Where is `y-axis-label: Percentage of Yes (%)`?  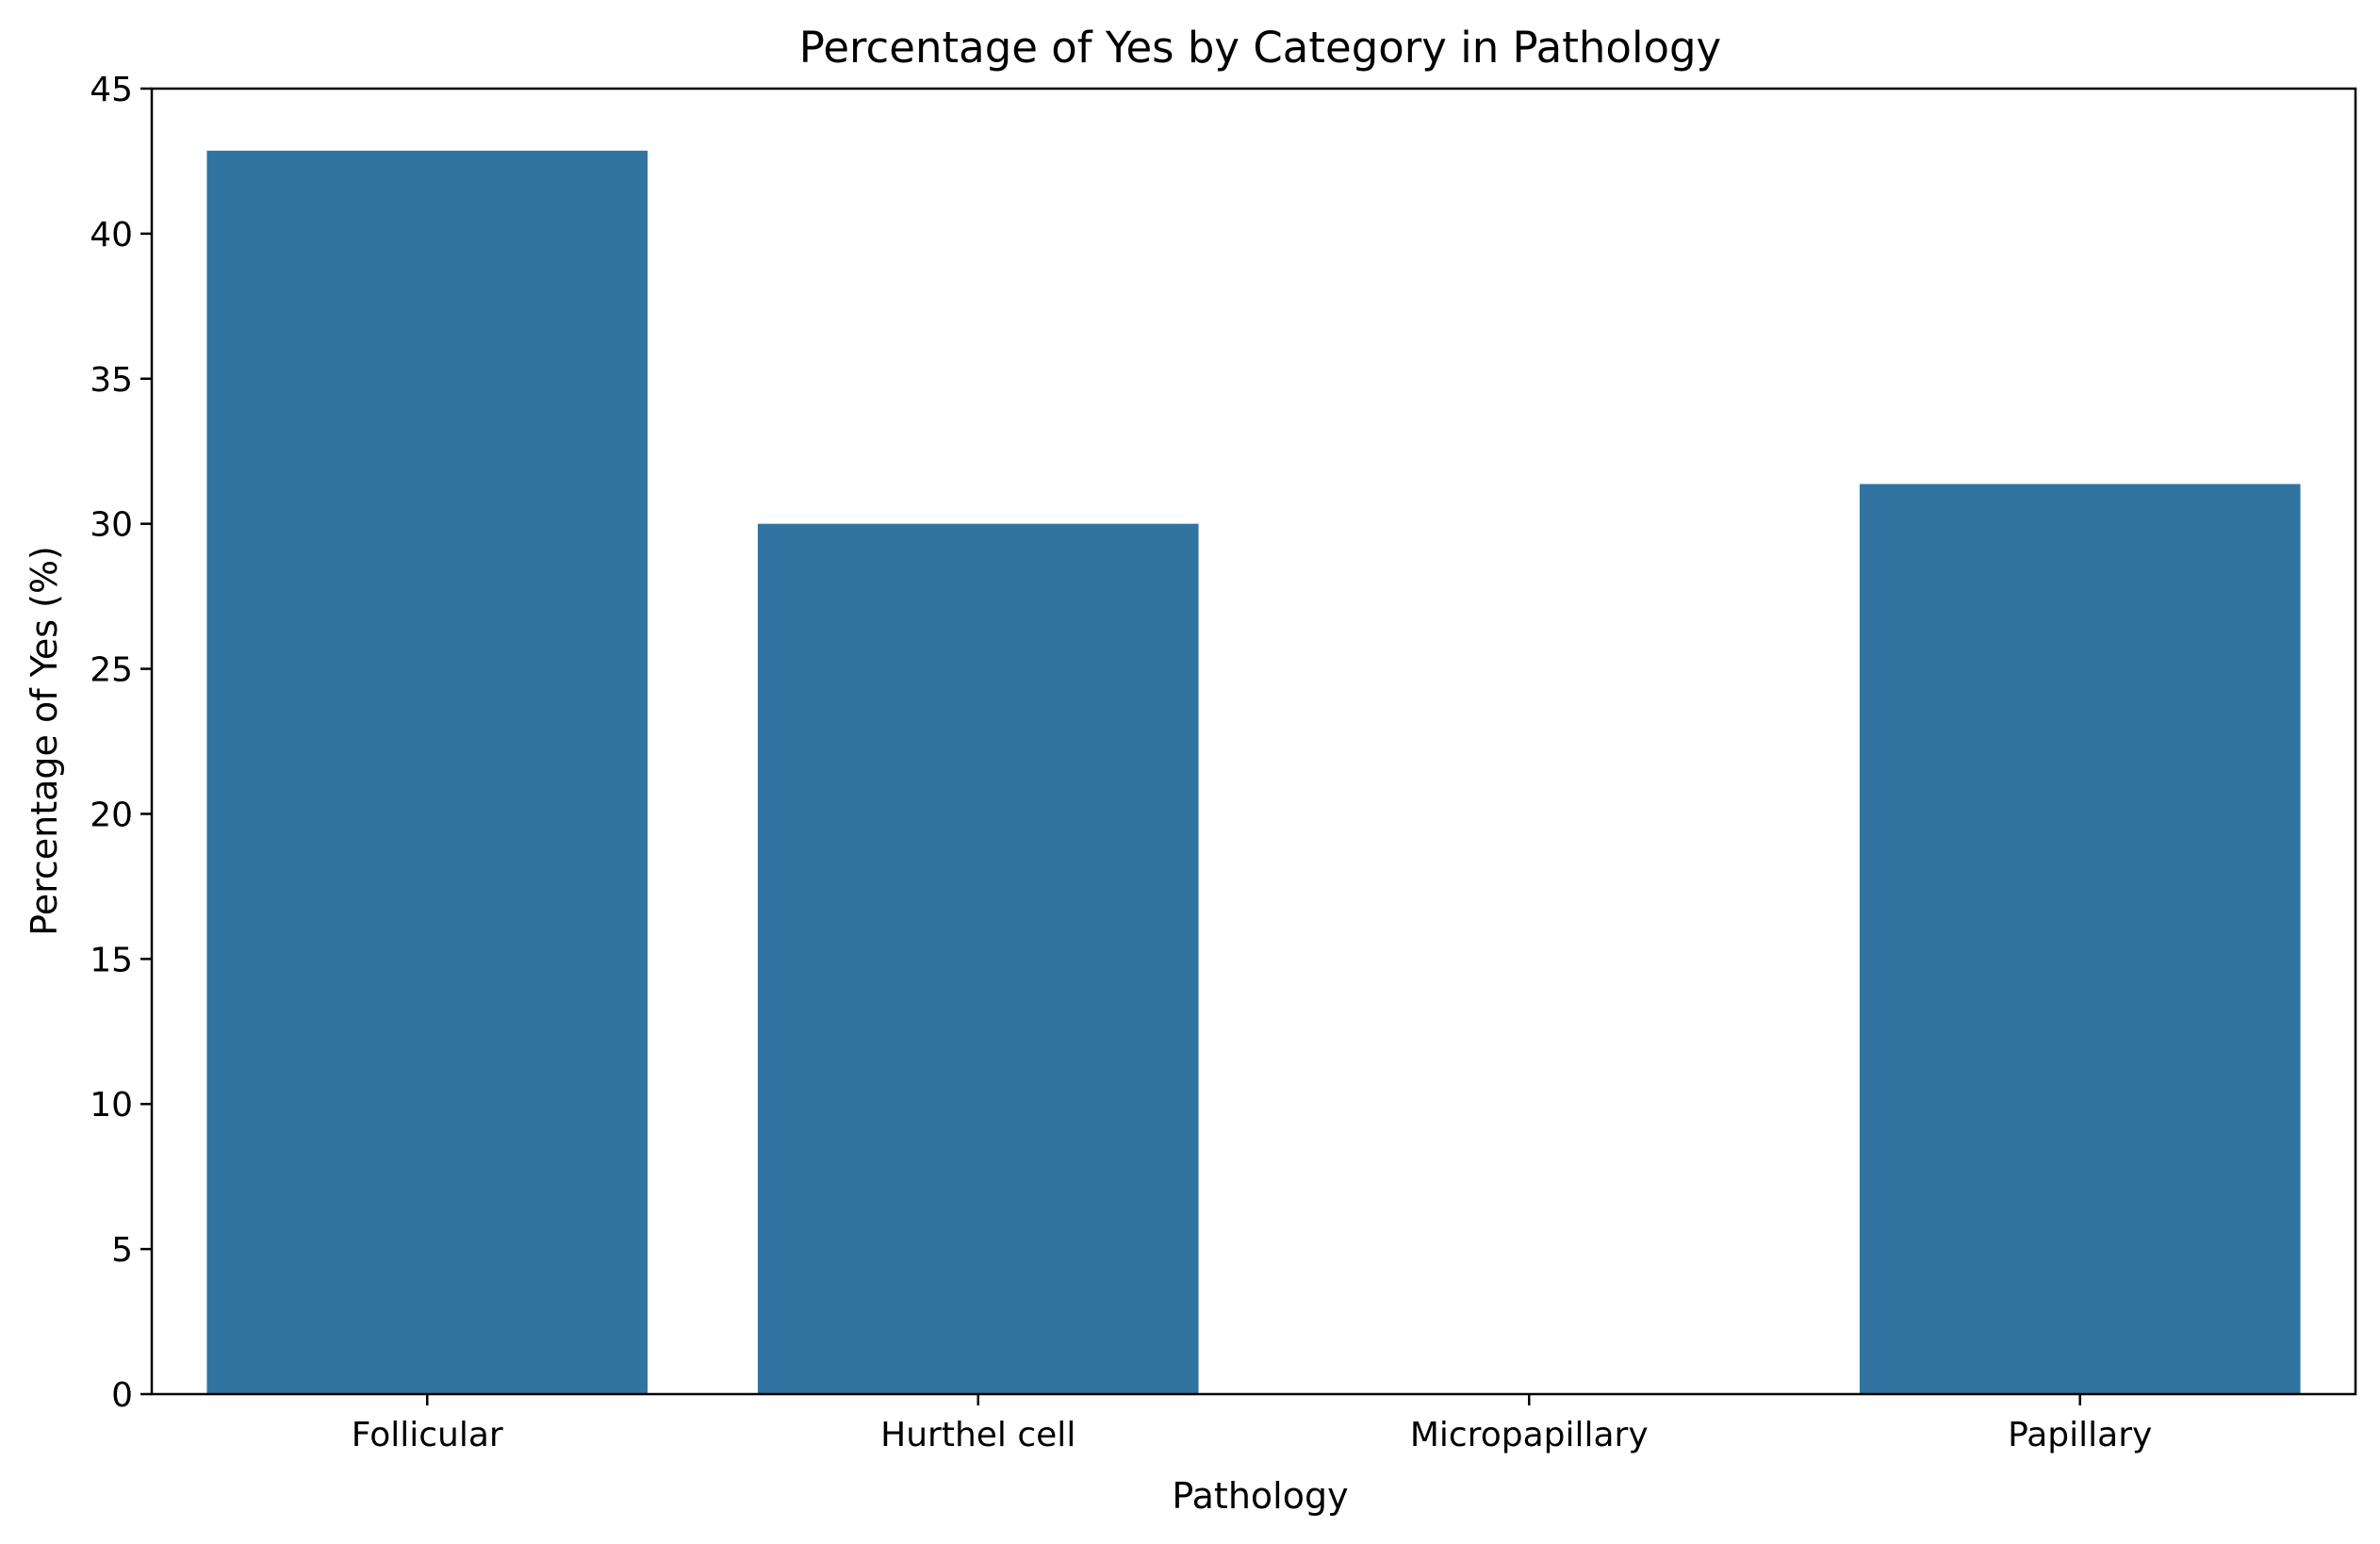 y-axis-label: Percentage of Yes (%) is located at coordinates (44, 741).